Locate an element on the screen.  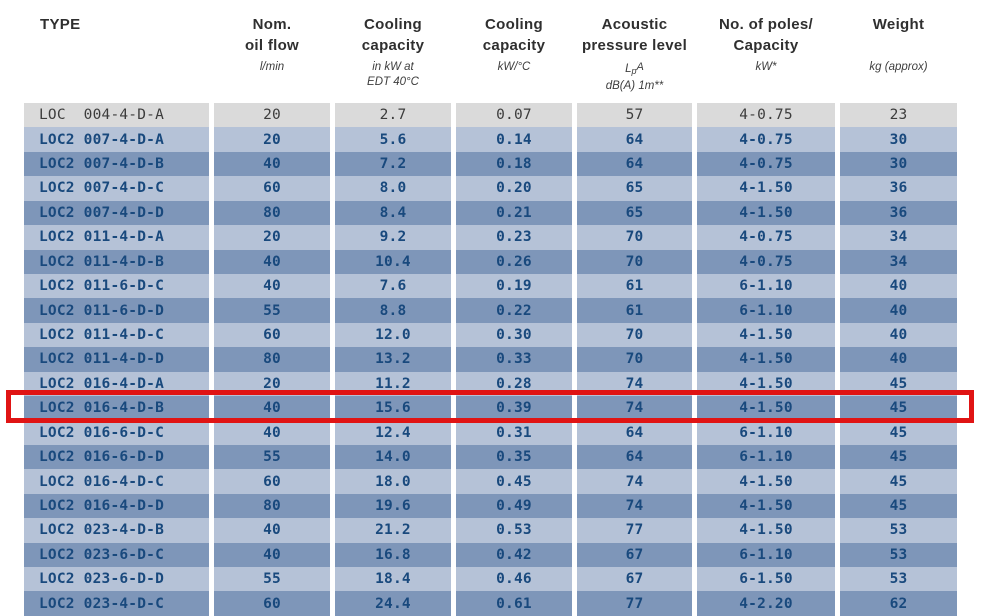
table-row: LOC2 023-6-D-C 40 16.8 0.42 67 6-1.10 53 is located at coordinates (490, 555).